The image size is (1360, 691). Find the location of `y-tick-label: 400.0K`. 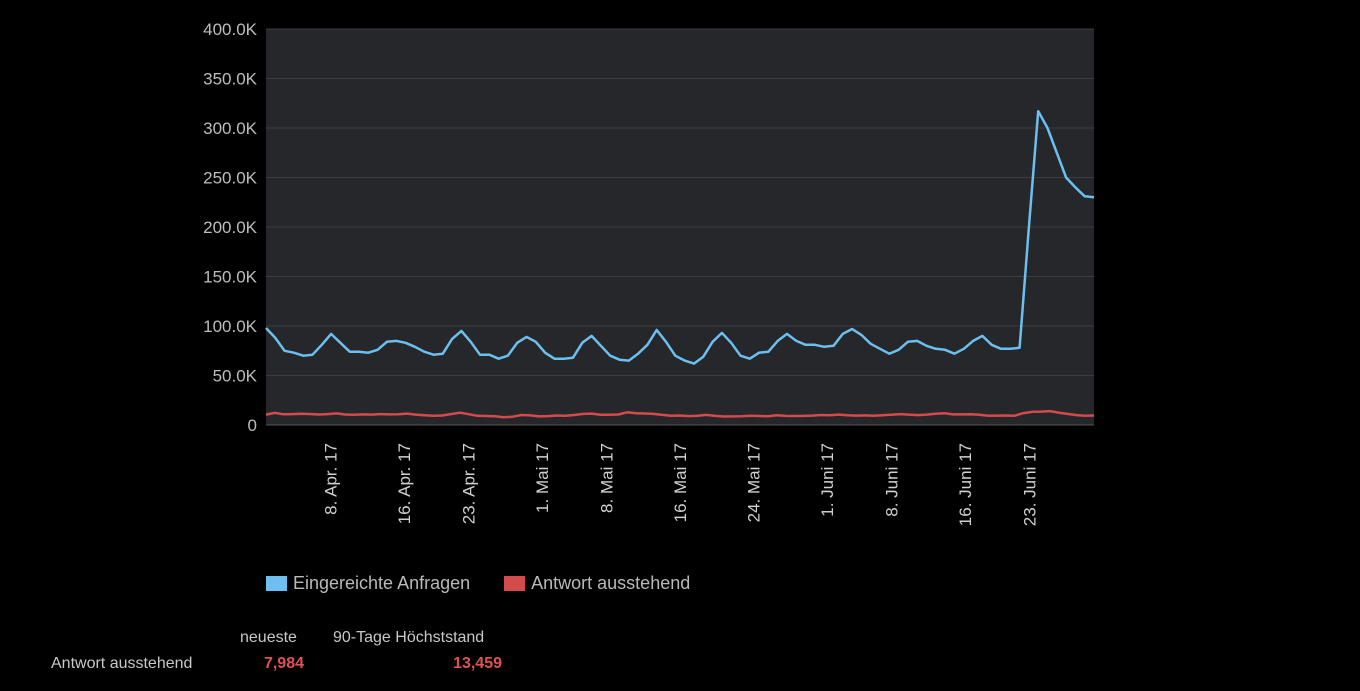

y-tick-label: 400.0K is located at coordinates (230, 29).